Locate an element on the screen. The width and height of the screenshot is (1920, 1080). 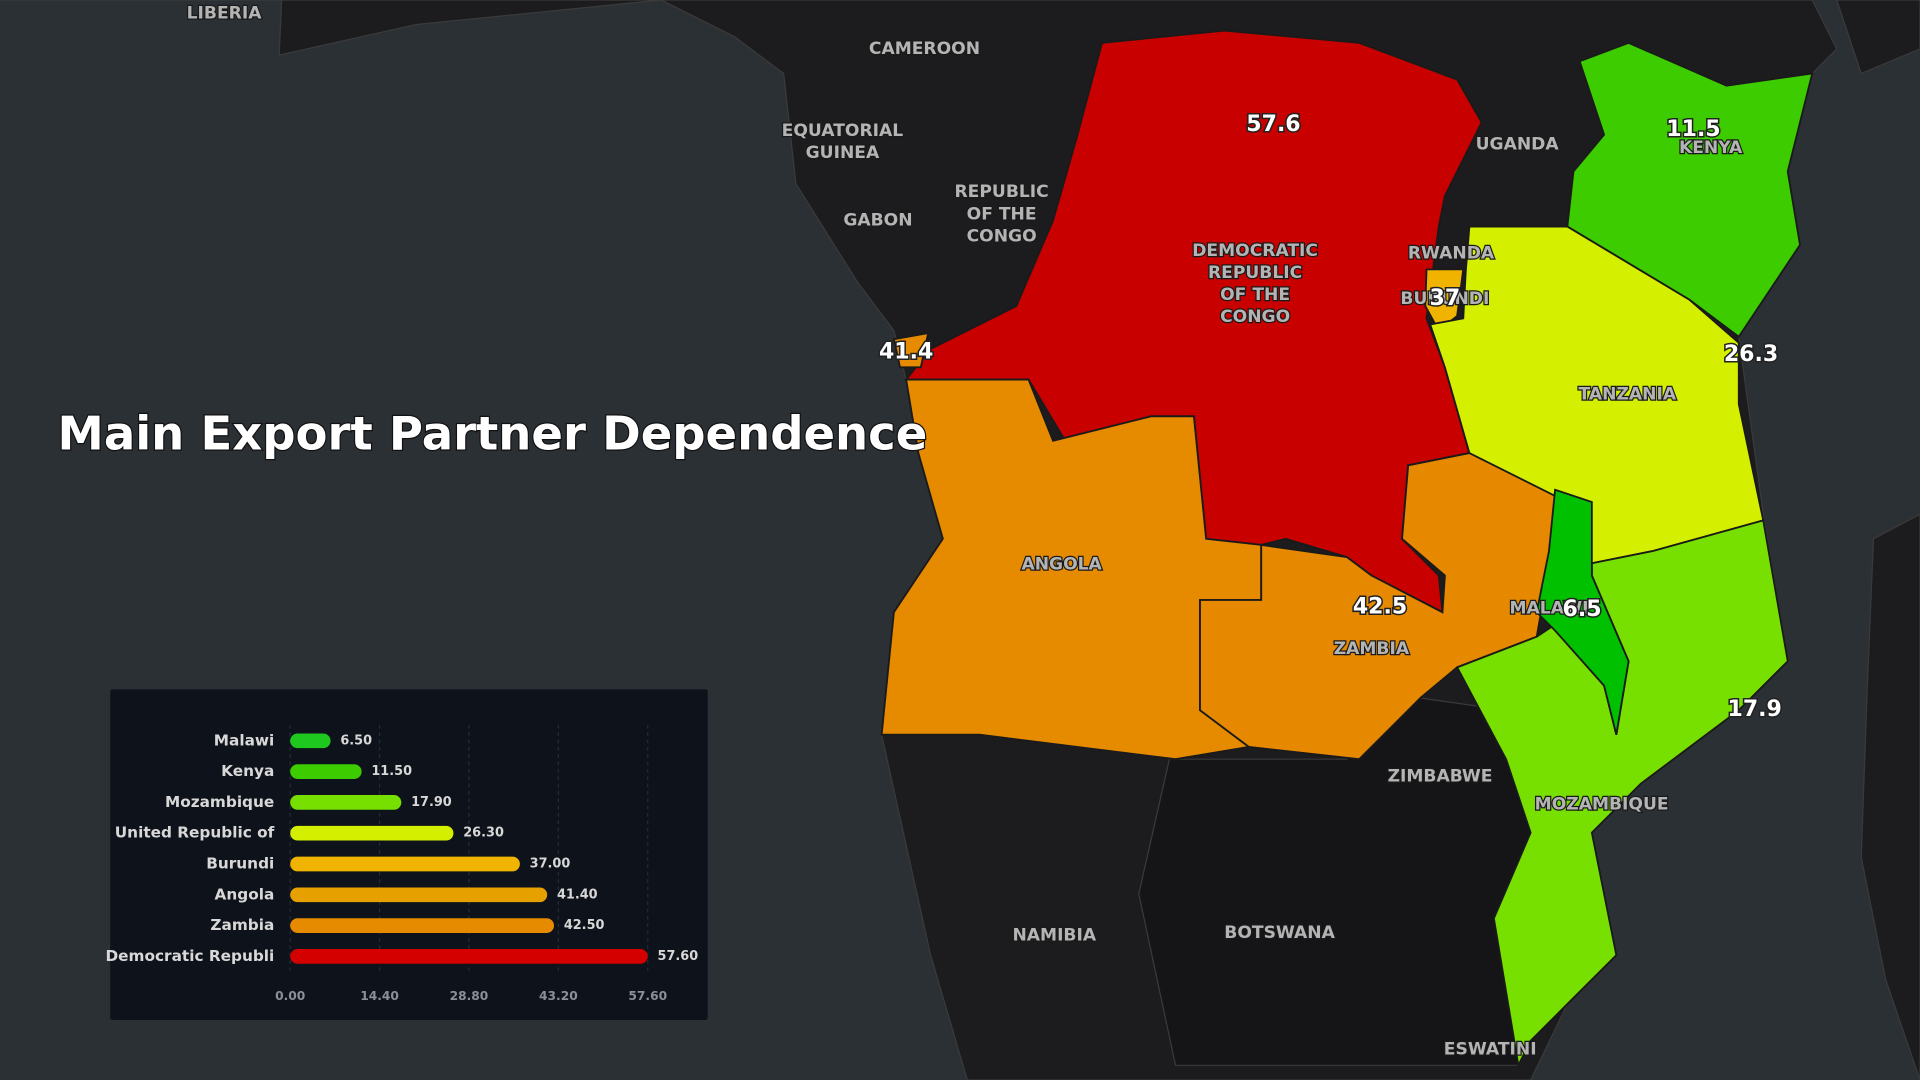
place-label: RWANDA is located at coordinates (1451, 253).